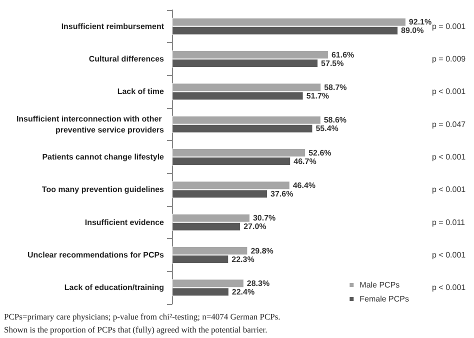 This screenshot has width=474, height=338. I want to click on y-tick-label: Patients cannot change lifestyle, so click(103, 157).